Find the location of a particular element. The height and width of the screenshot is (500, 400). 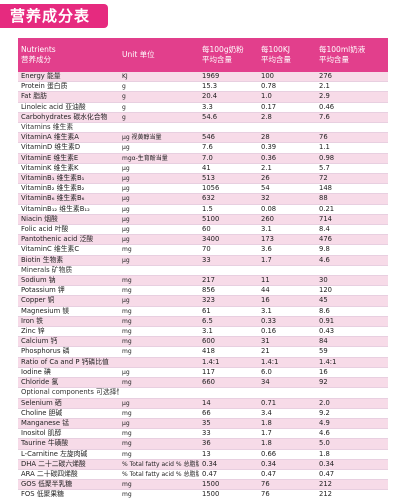

cell-per-100kj: 1.8 is located at coordinates (287, 424).